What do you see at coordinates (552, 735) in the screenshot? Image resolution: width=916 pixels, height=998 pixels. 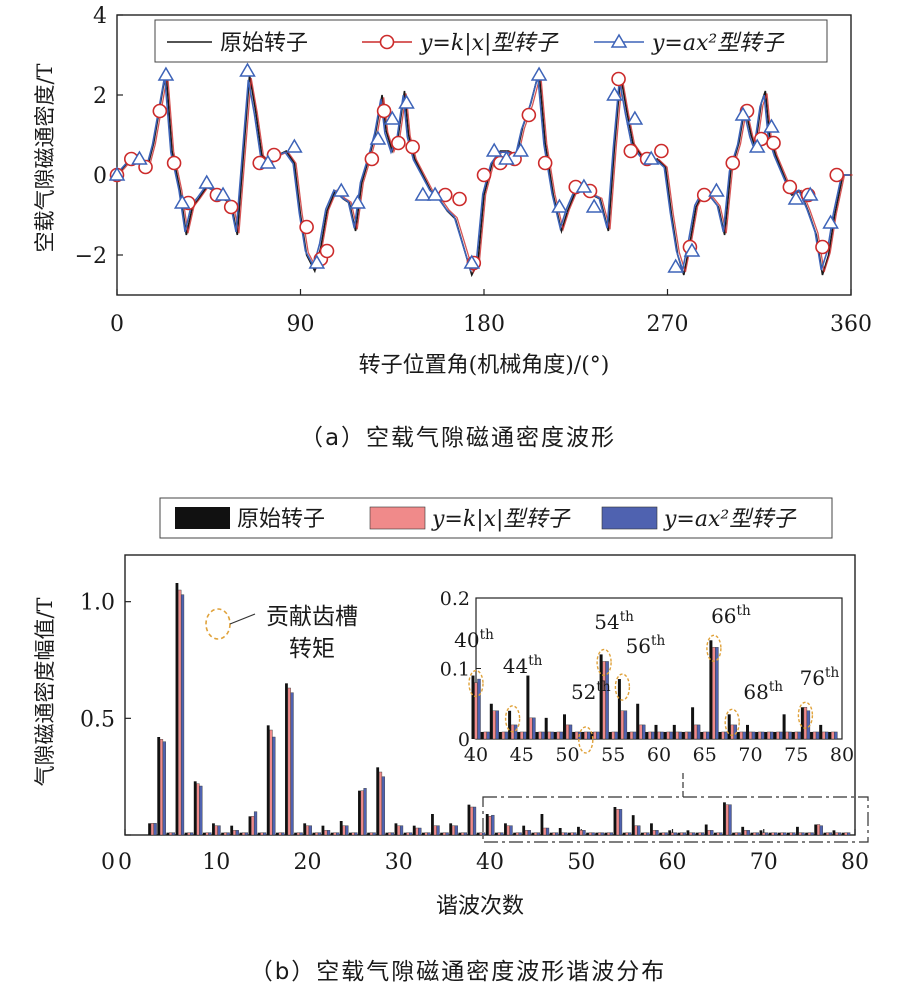 I see `inset-bar-h48-s2` at bounding box center [552, 735].